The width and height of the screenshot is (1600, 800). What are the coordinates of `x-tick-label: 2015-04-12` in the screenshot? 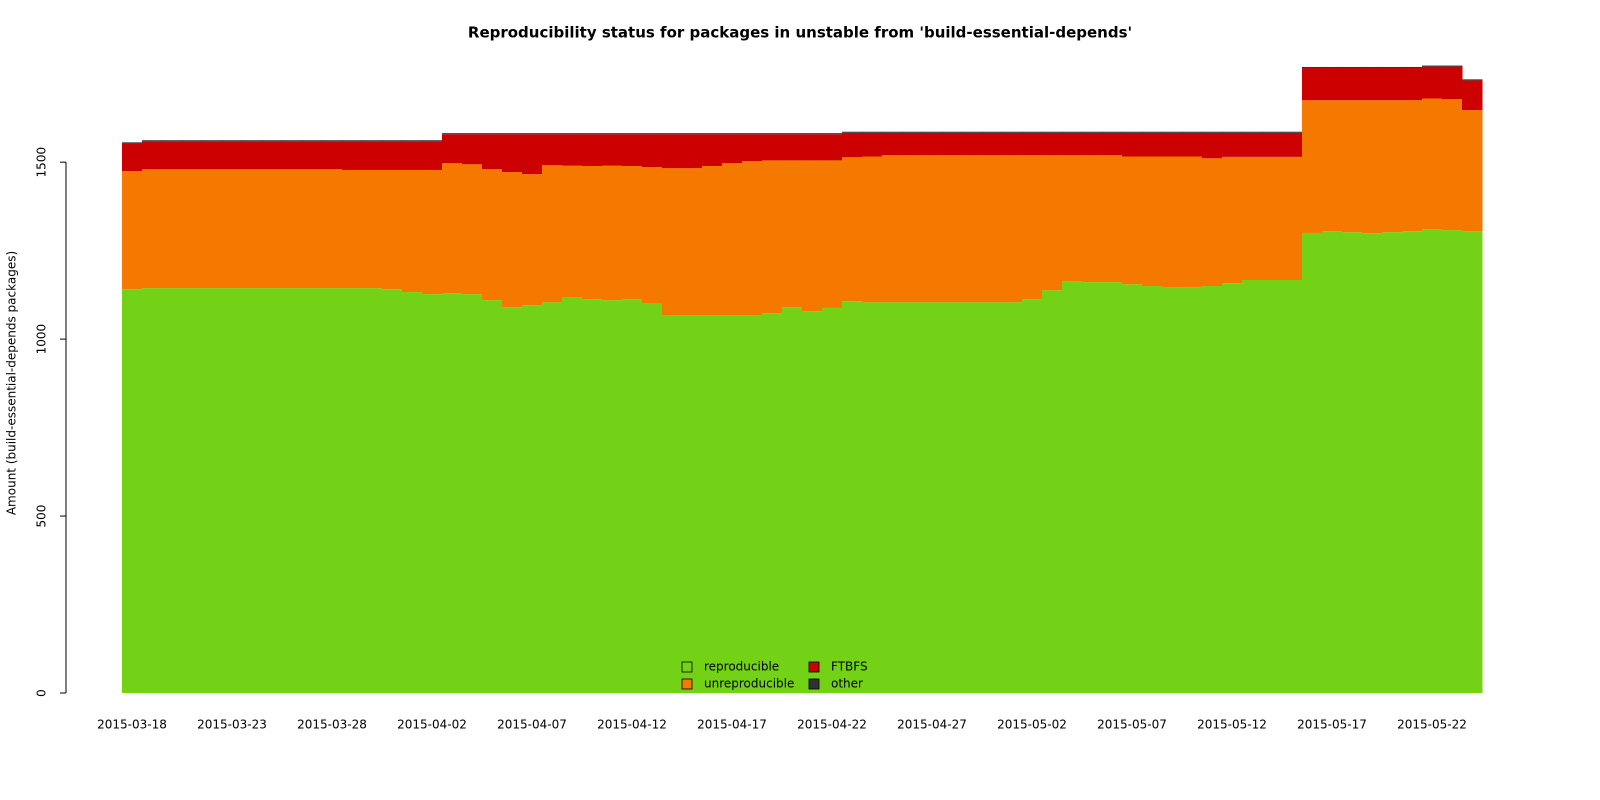 It's located at (632, 725).